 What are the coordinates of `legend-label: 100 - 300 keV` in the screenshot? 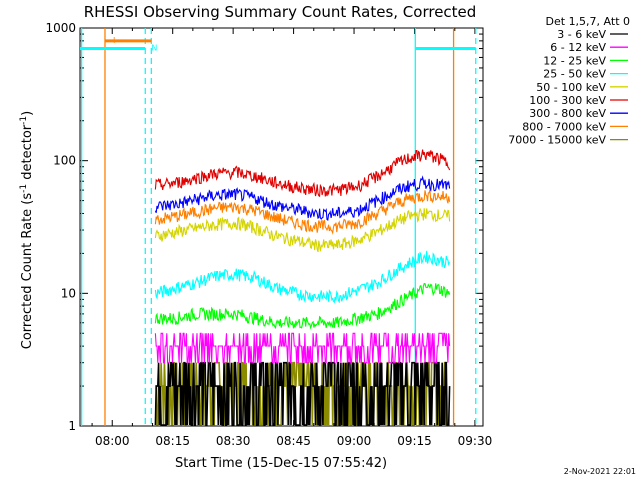 It's located at (567, 100).